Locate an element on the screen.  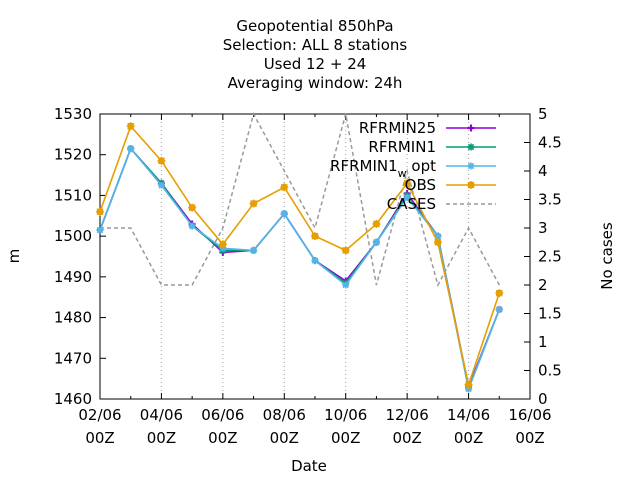
y2-tick-label: 3.5 is located at coordinates (550, 200).